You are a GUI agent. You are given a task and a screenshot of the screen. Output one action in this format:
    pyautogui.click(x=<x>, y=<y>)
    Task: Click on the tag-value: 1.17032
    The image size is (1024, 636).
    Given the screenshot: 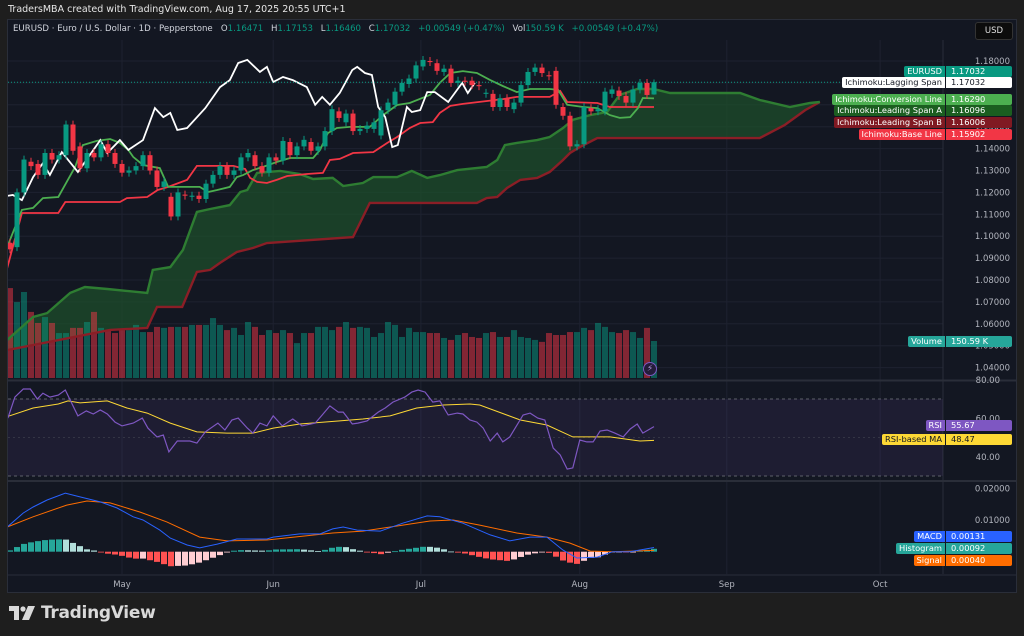 What is the action you would take?
    pyautogui.click(x=979, y=82)
    